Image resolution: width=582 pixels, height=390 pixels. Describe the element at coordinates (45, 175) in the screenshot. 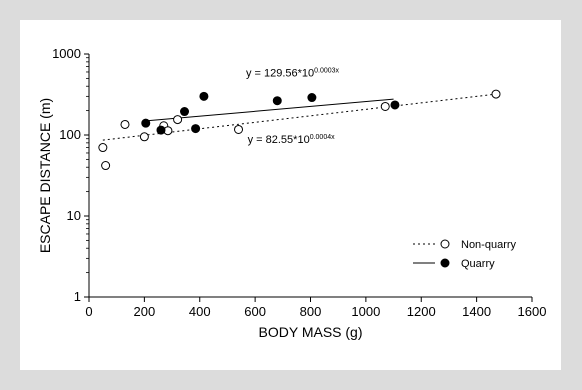

I see `y-axis-title: ESCAPE DISTANCE (m)` at that location.